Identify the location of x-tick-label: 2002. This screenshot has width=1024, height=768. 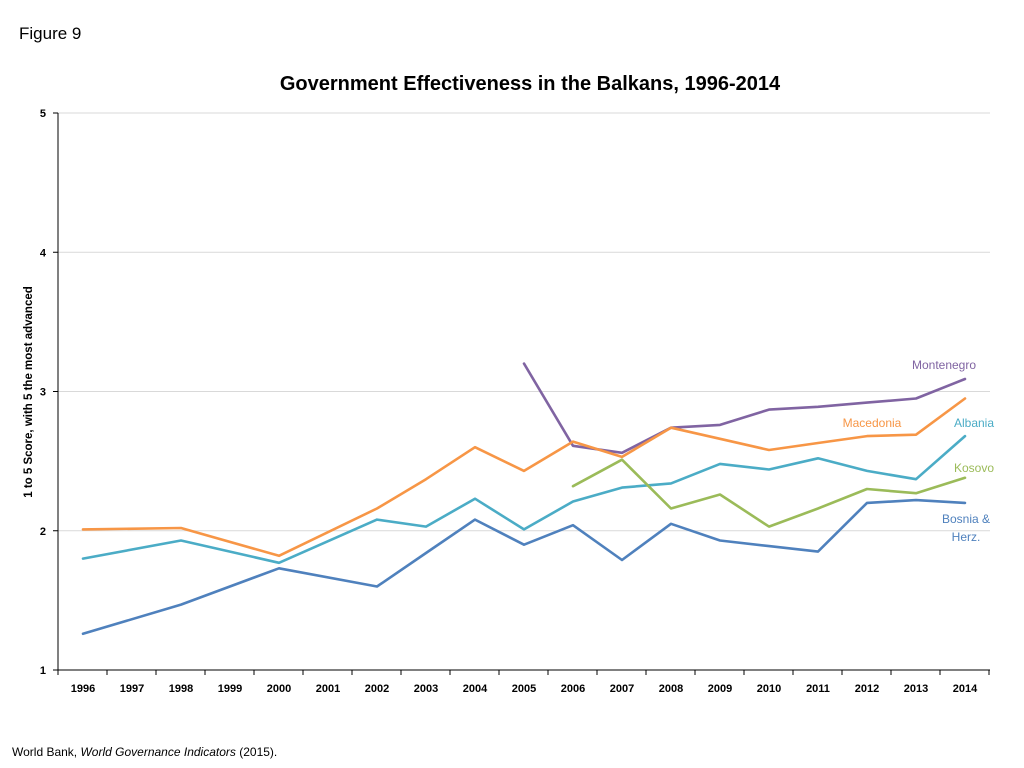
(377, 689).